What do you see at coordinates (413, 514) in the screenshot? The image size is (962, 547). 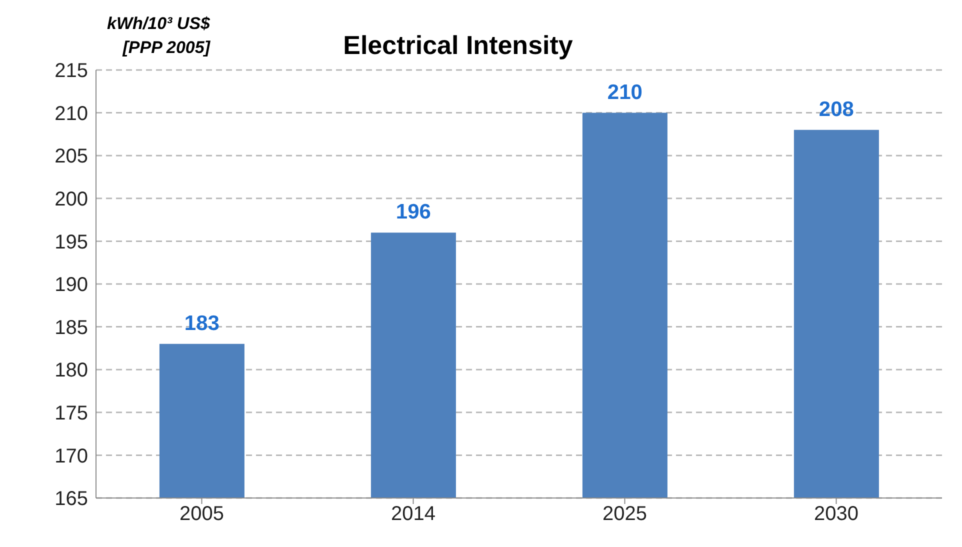 I see `x-tick-label: 2014` at bounding box center [413, 514].